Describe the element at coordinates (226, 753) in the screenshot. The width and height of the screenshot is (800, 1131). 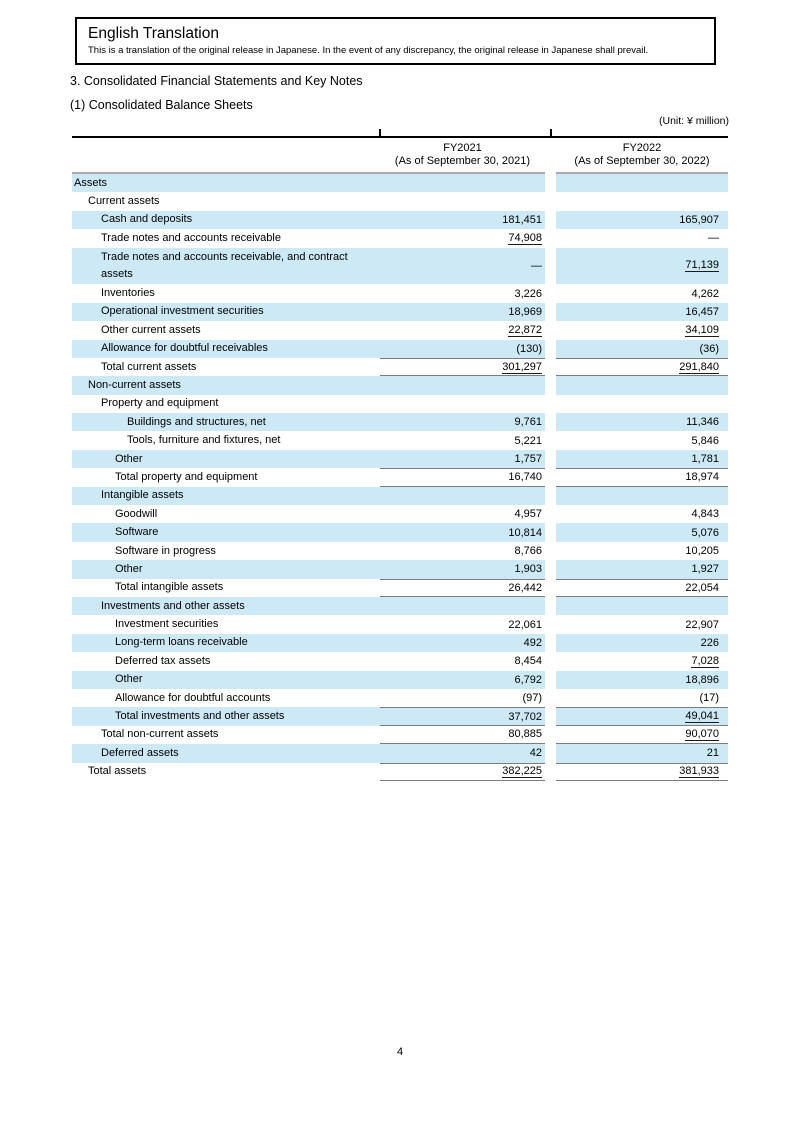
I see `row-label: Deferred assets` at that location.